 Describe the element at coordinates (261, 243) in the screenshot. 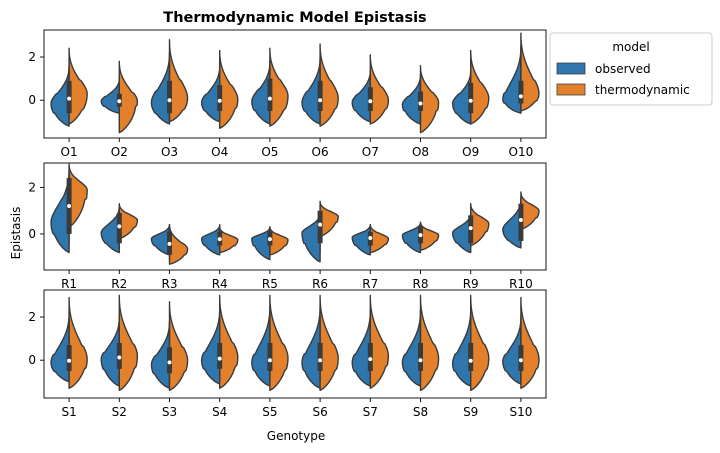

I see `violin-half-observed-R5` at that location.